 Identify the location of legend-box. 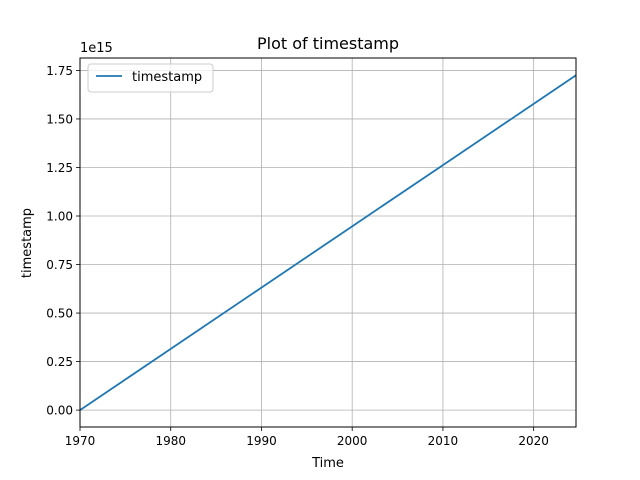
(150, 78).